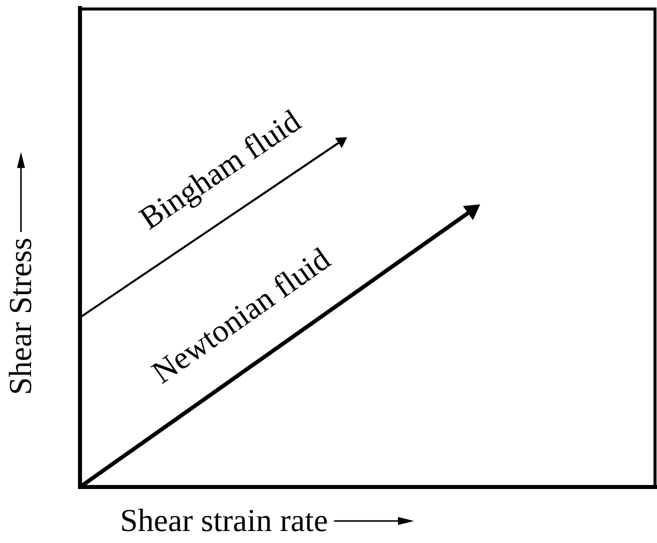 Image resolution: width=657 pixels, height=543 pixels. What do you see at coordinates (20, 316) in the screenshot?
I see `y-axis-title: Shear Stress` at bounding box center [20, 316].